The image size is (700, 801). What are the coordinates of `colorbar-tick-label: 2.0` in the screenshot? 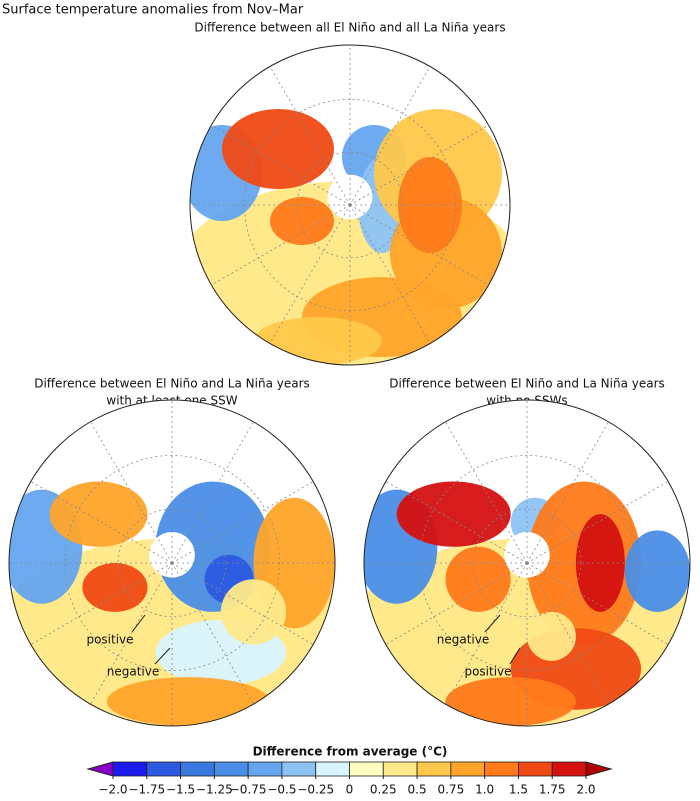 It's located at (585, 790).